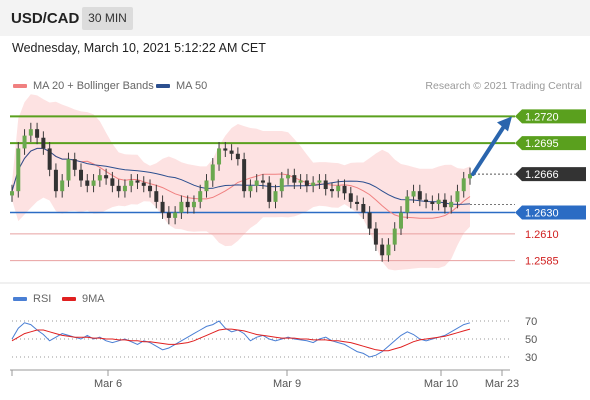 This screenshot has width=590, height=400. What do you see at coordinates (503, 86) in the screenshot?
I see `research-credit: Research © 2021 Trading Central` at bounding box center [503, 86].